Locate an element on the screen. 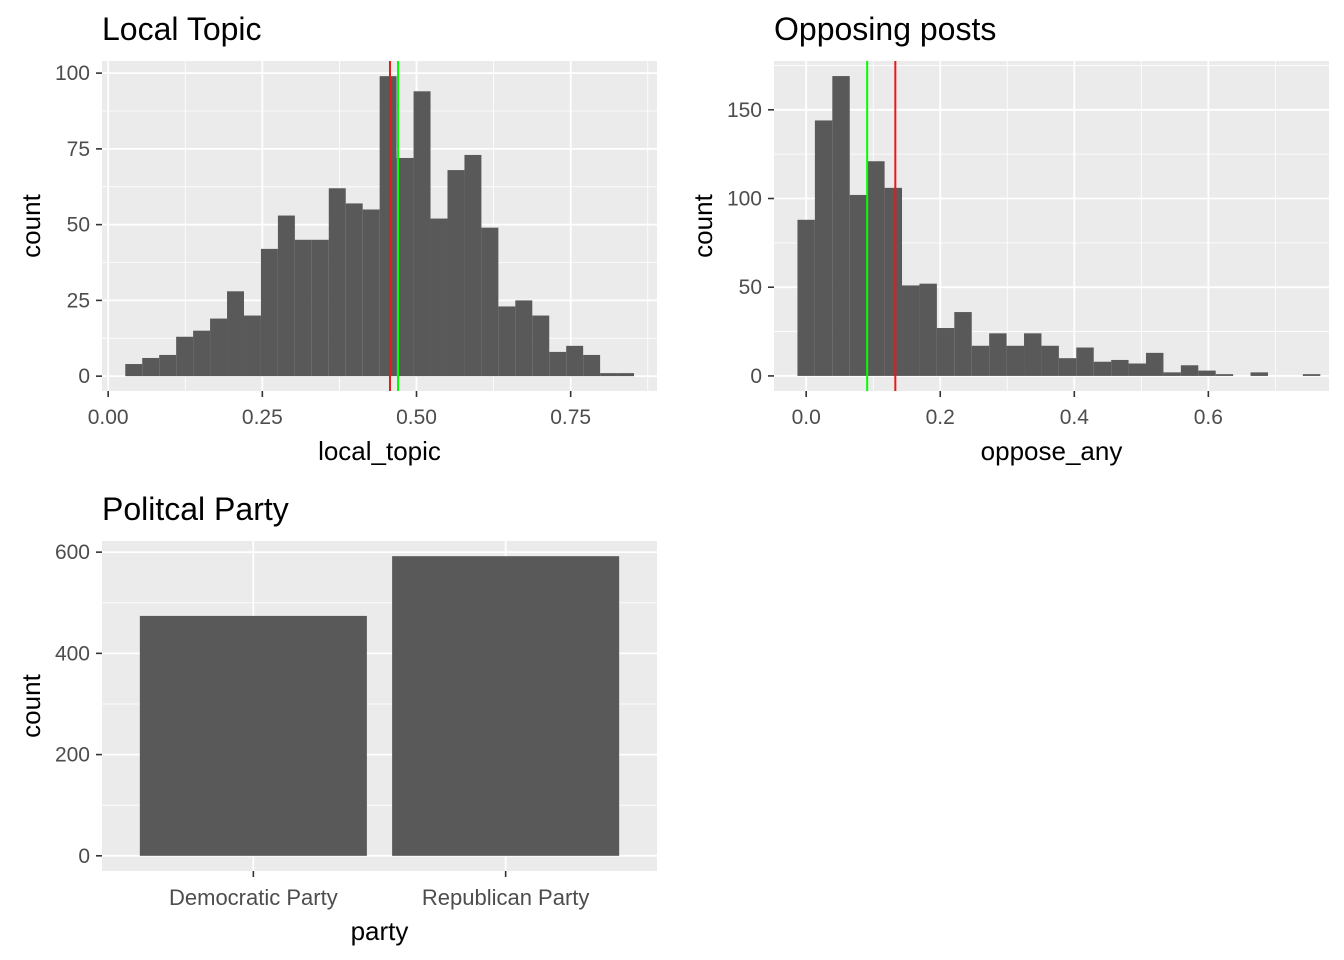 The height and width of the screenshot is (960, 1344). y-tick-label: 400 is located at coordinates (72, 653).